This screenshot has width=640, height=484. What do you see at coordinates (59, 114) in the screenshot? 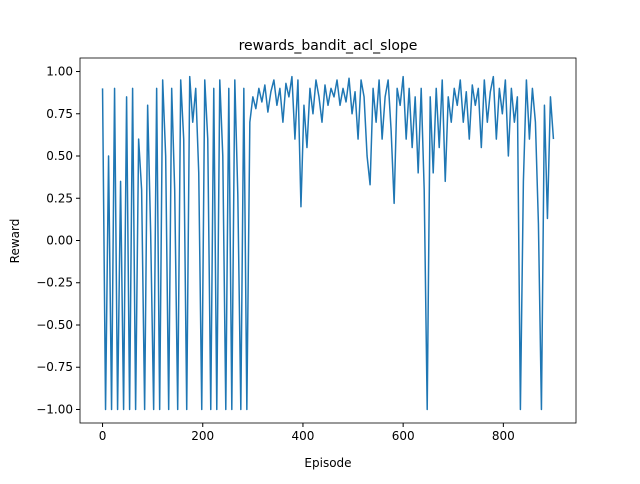
I see `y-tick-label: 0.75` at bounding box center [59, 114].